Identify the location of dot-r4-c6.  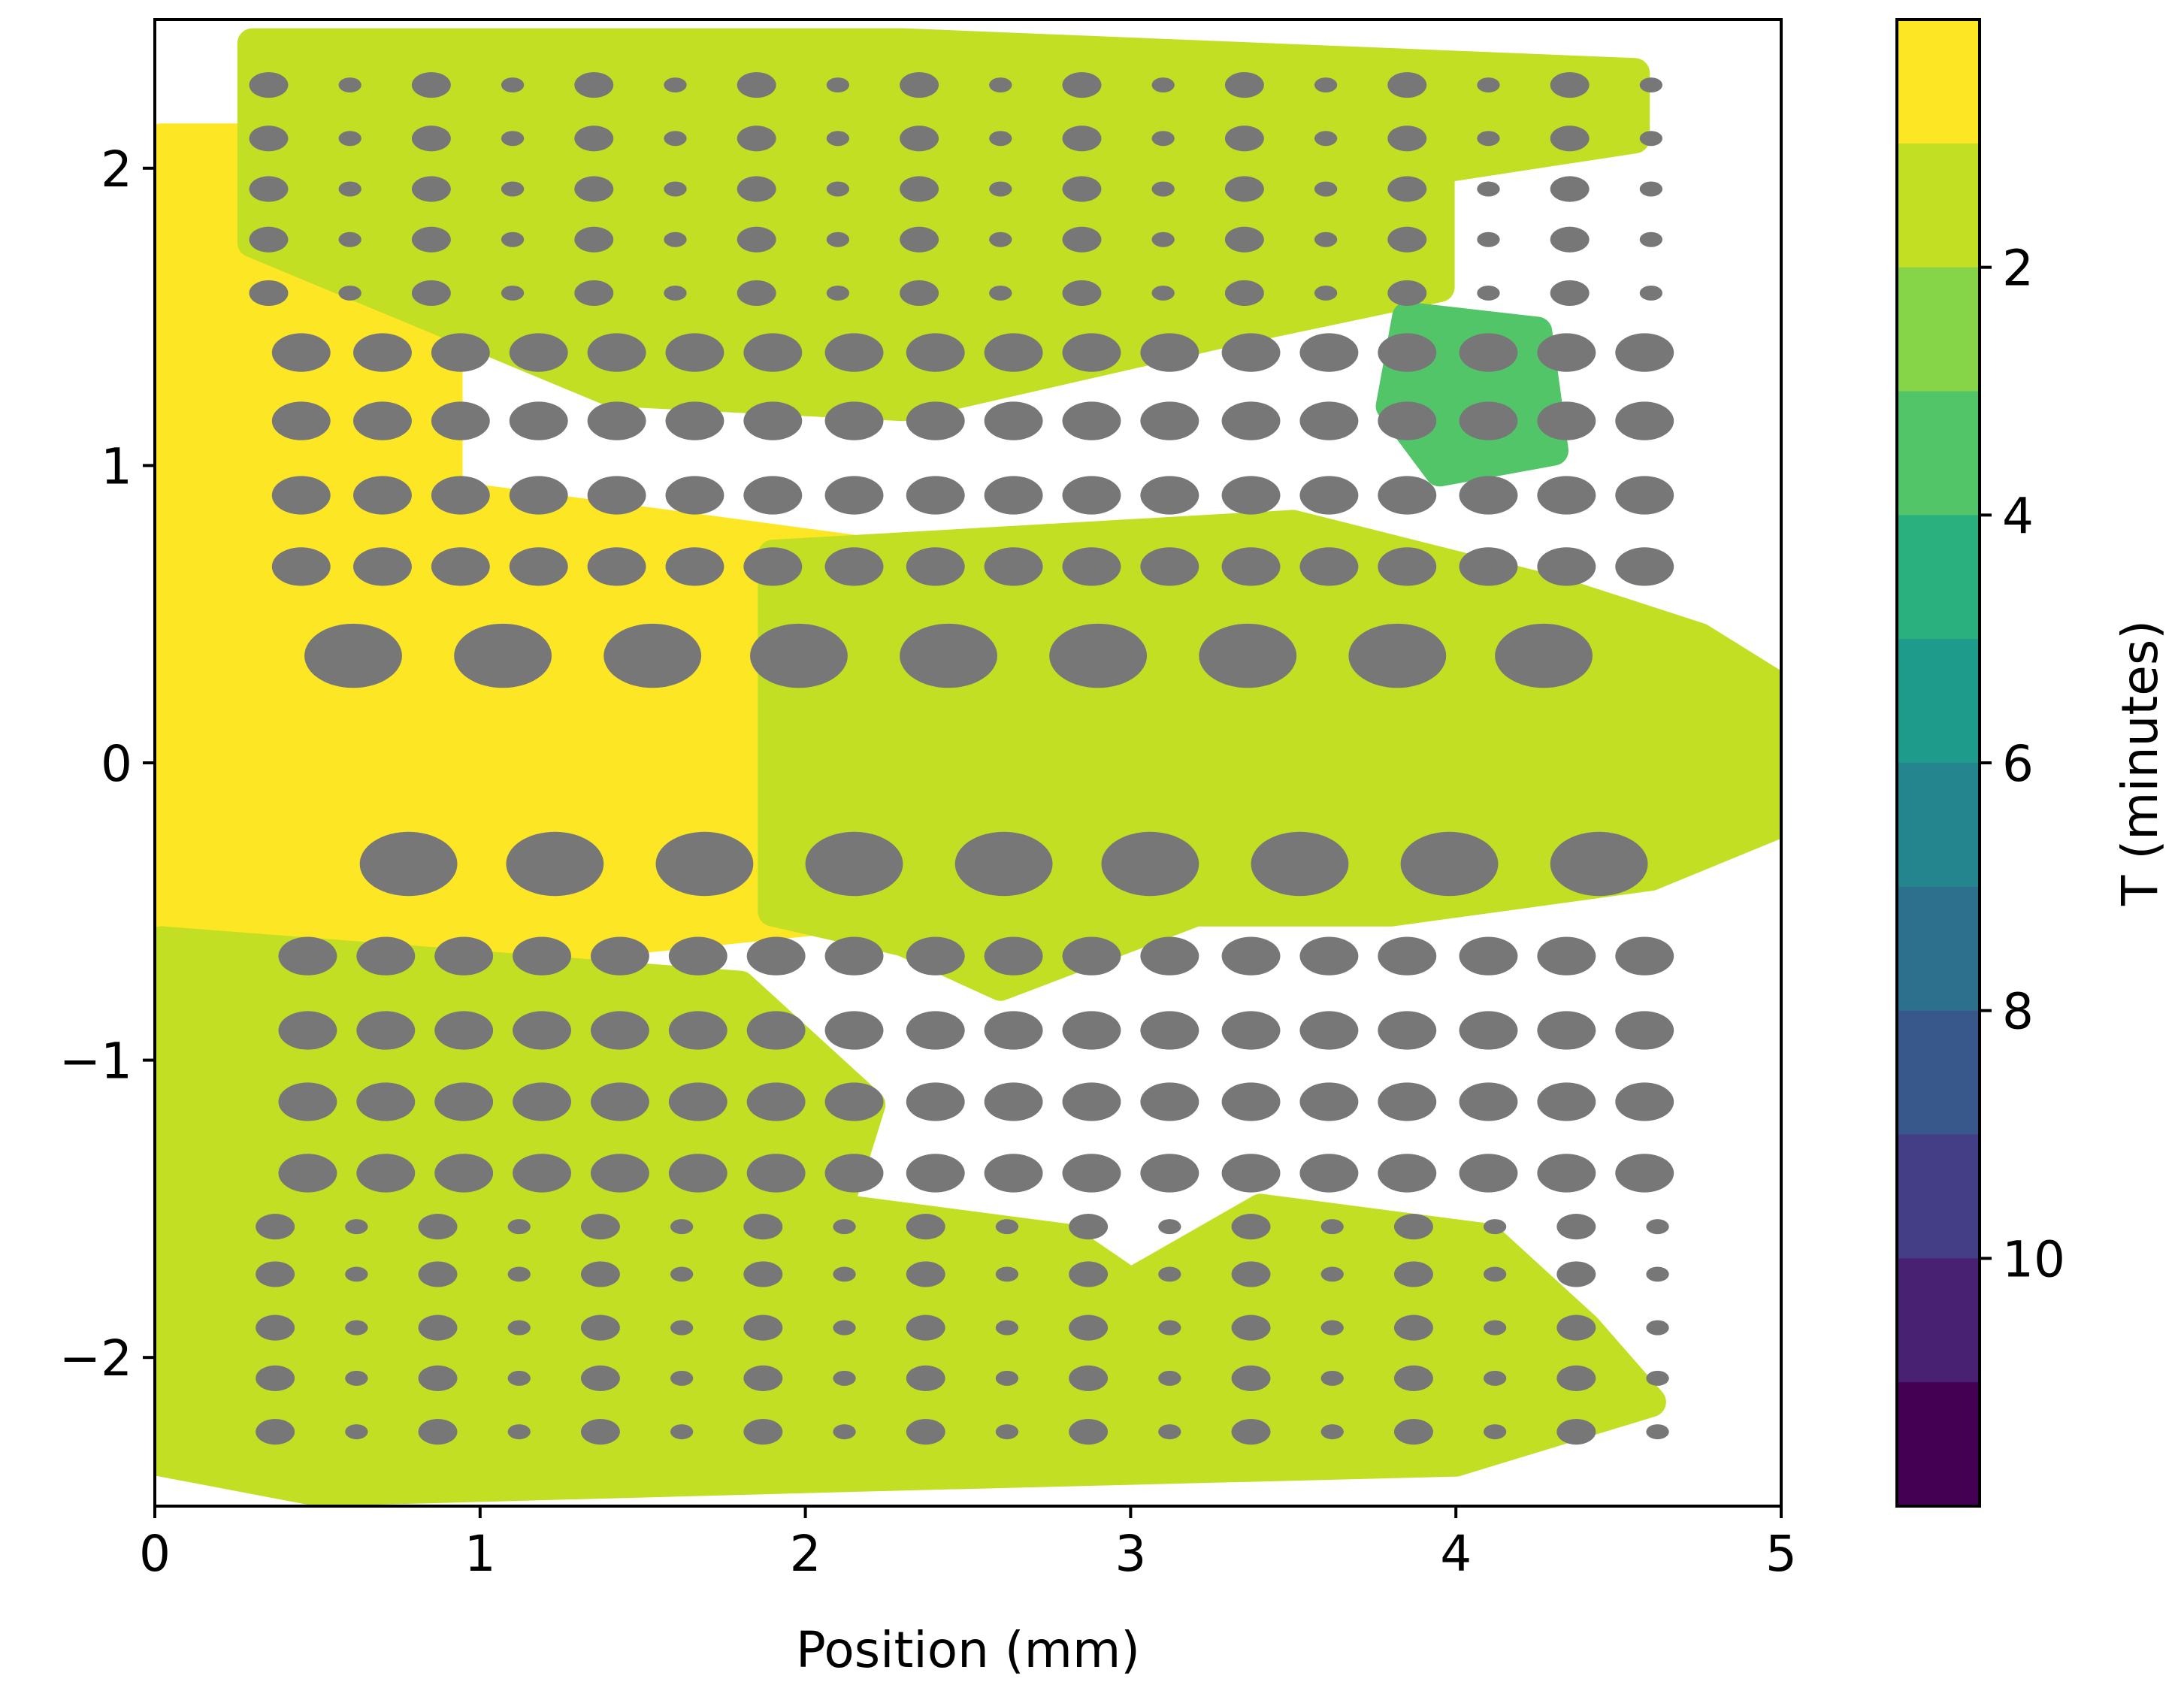
(756, 293).